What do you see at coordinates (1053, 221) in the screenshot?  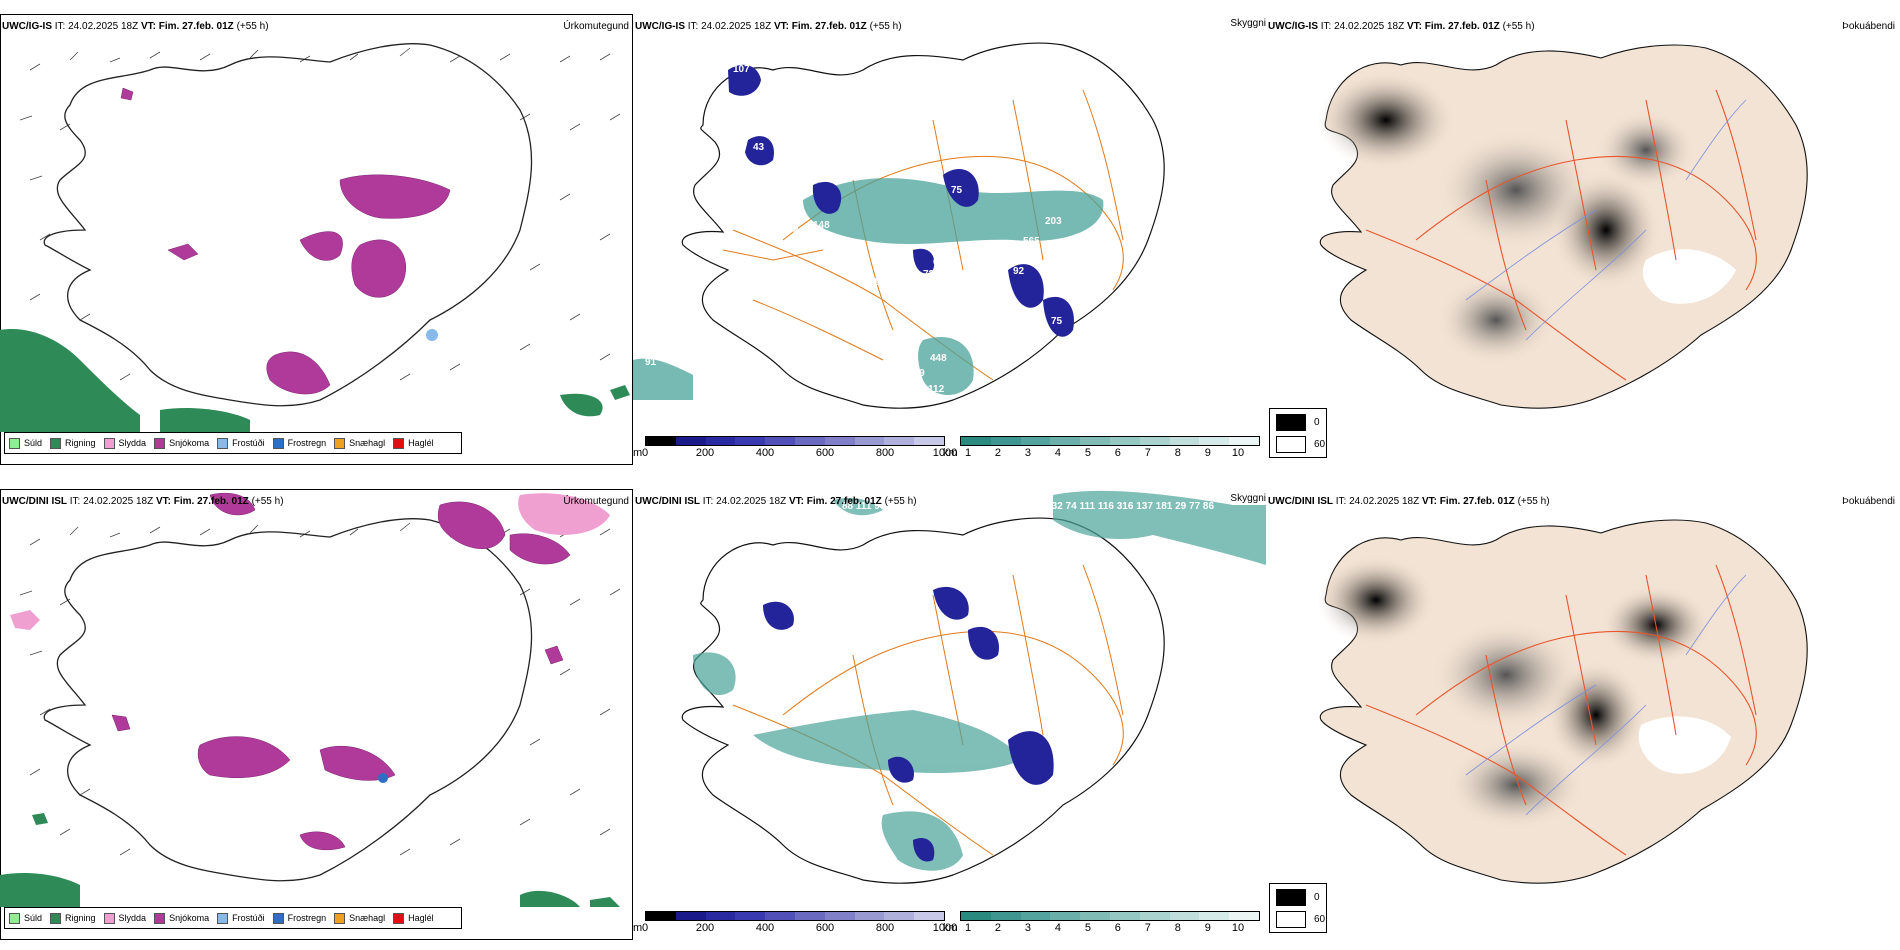 I see `map-value-label: 203` at bounding box center [1053, 221].